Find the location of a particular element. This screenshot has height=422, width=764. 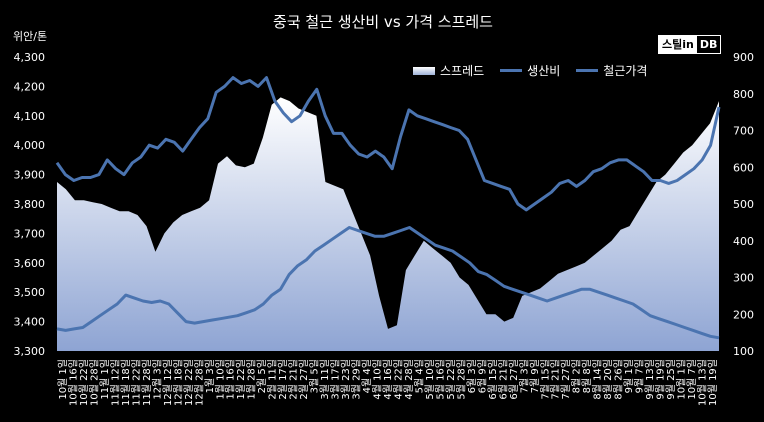

x-tick-label: 10월 13일 is located at coordinates (703, 382).